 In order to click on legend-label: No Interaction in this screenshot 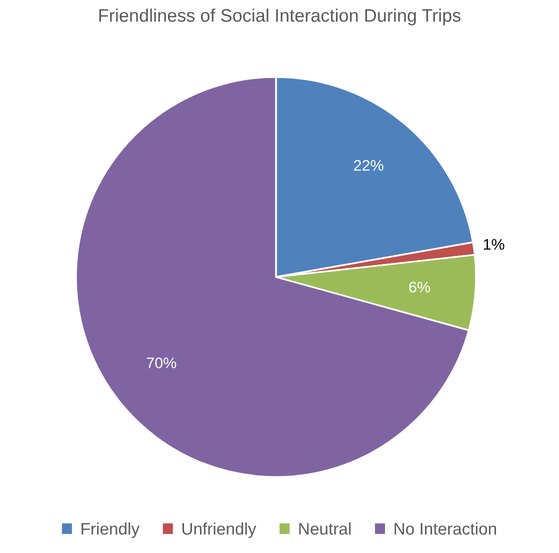, I will do `click(445, 528)`.